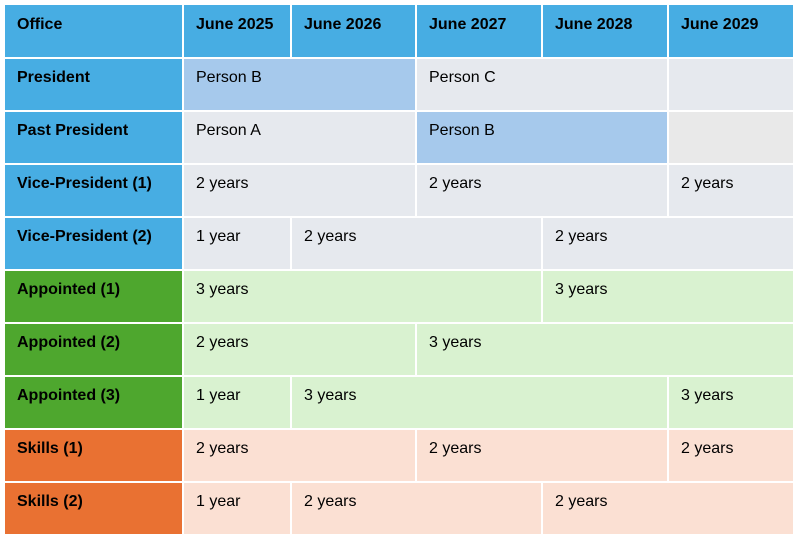 The width and height of the screenshot is (793, 534). Describe the element at coordinates (93, 137) in the screenshot. I see `office-label: Past President` at that location.